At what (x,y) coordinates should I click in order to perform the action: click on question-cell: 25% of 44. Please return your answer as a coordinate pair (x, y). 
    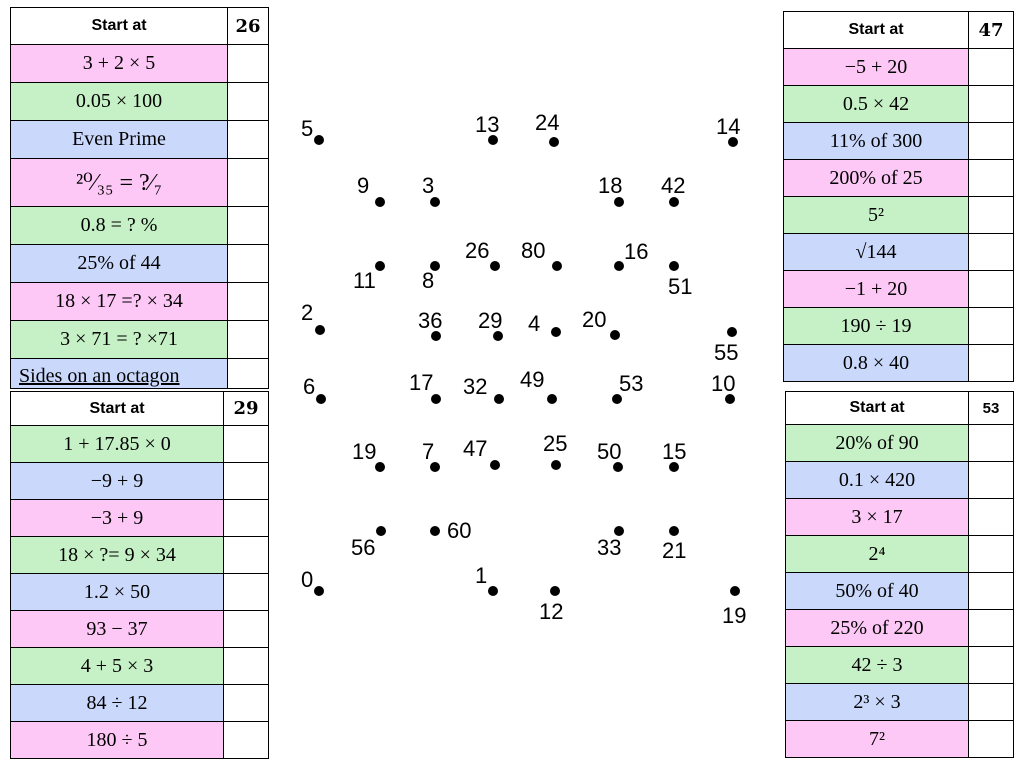
    Looking at the image, I should click on (119, 263).